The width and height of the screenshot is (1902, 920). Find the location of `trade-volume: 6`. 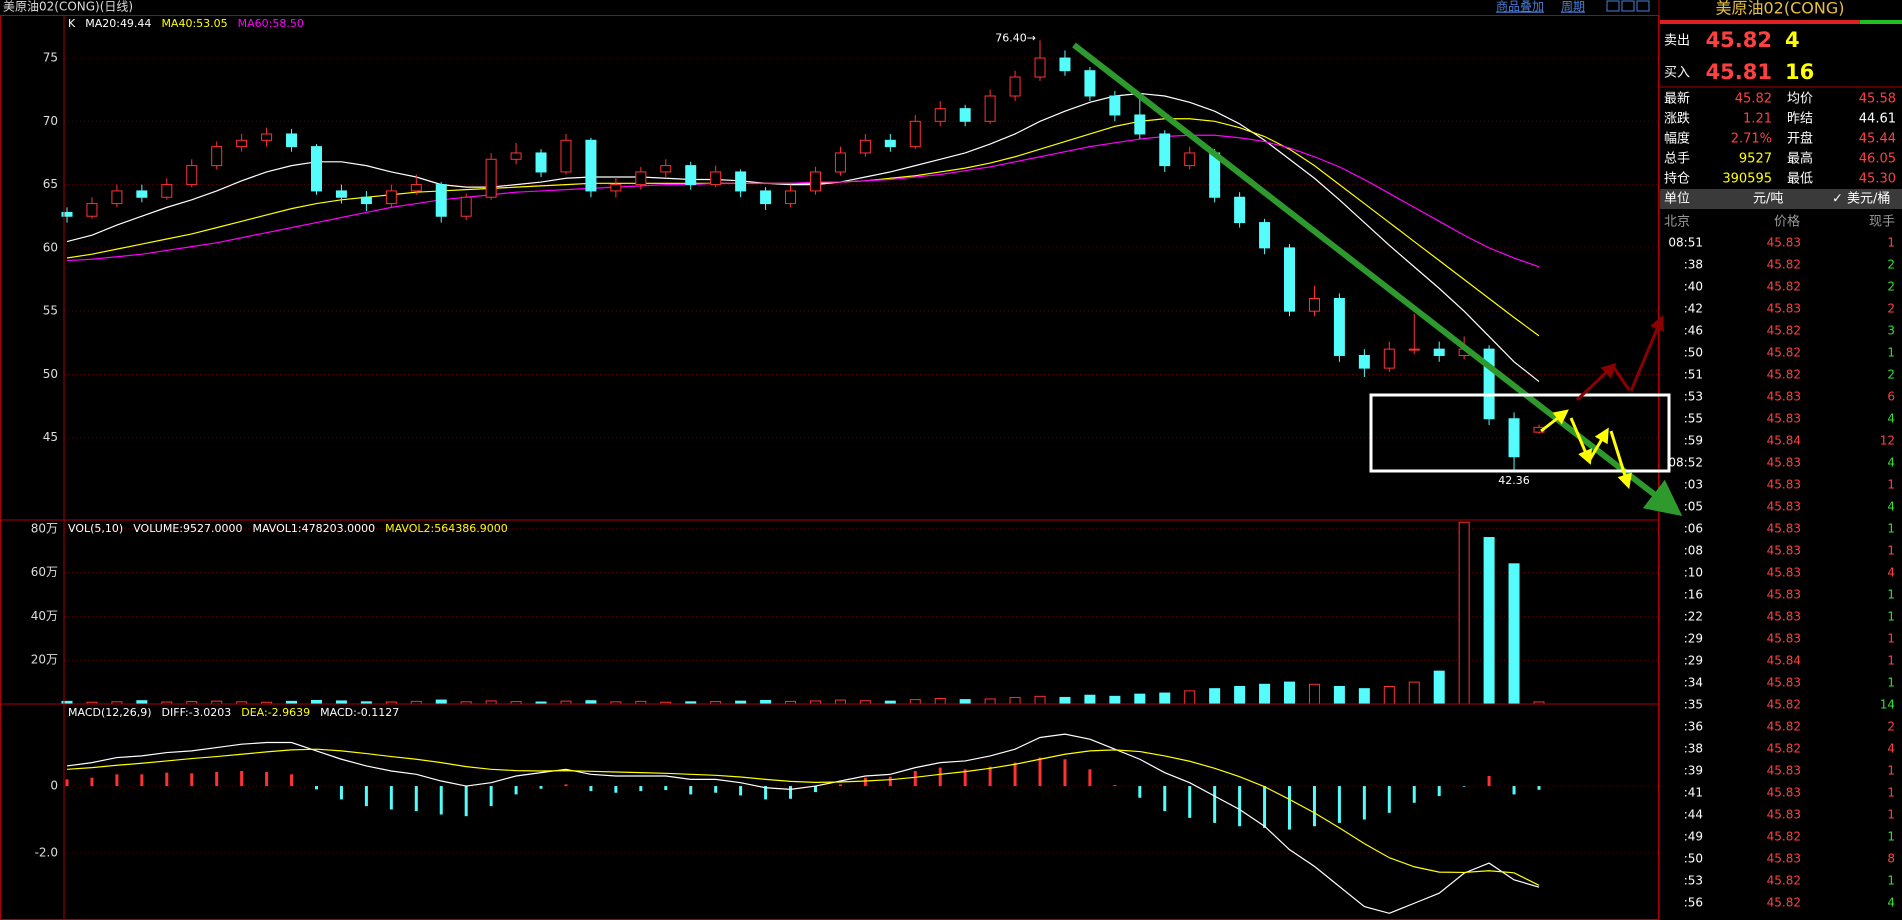

trade-volume: 6 is located at coordinates (1891, 397).